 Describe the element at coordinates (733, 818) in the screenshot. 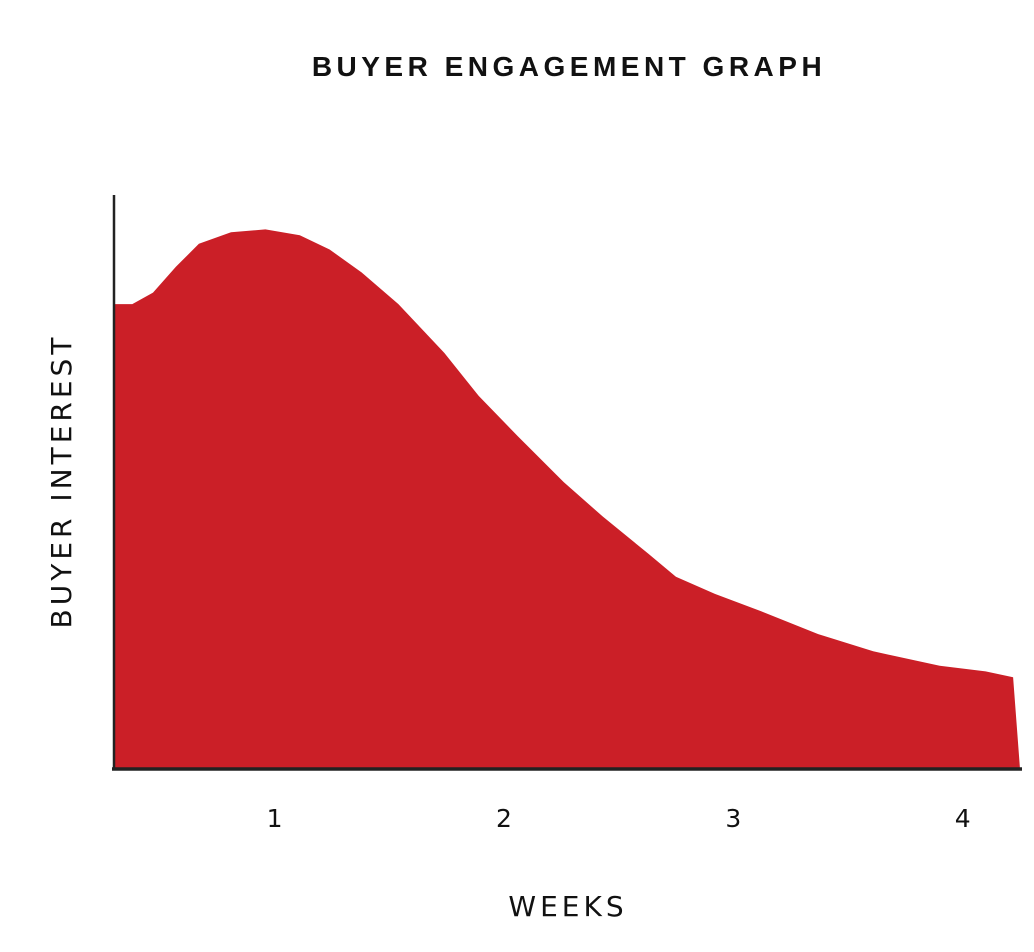

I see `x-tick-label-3: 3` at that location.